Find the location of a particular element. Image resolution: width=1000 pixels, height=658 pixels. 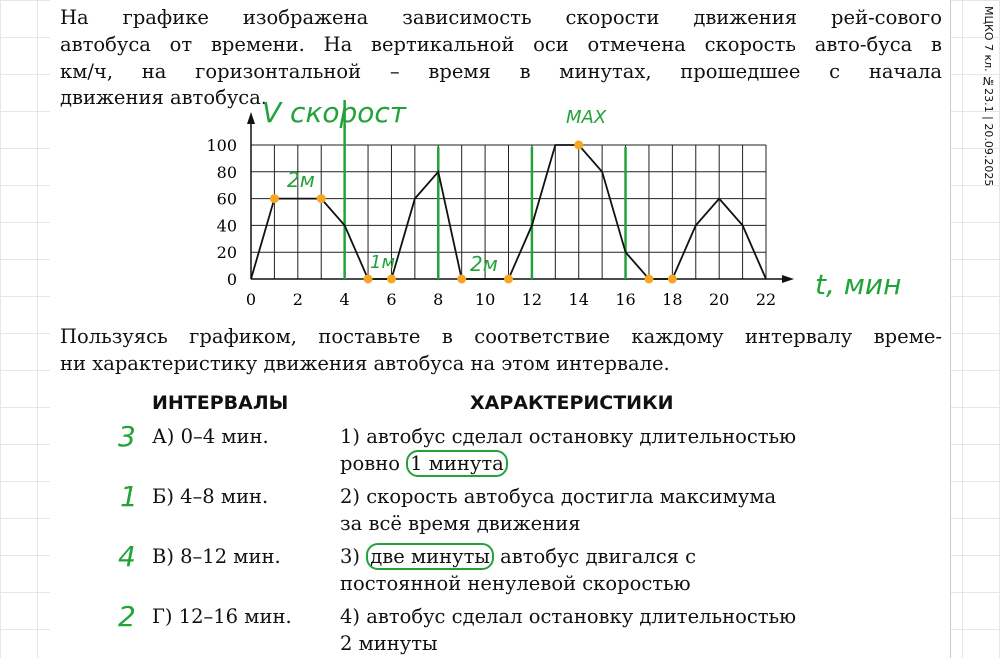

interval-d: Г) 12–16 мин. is located at coordinates (222, 616).